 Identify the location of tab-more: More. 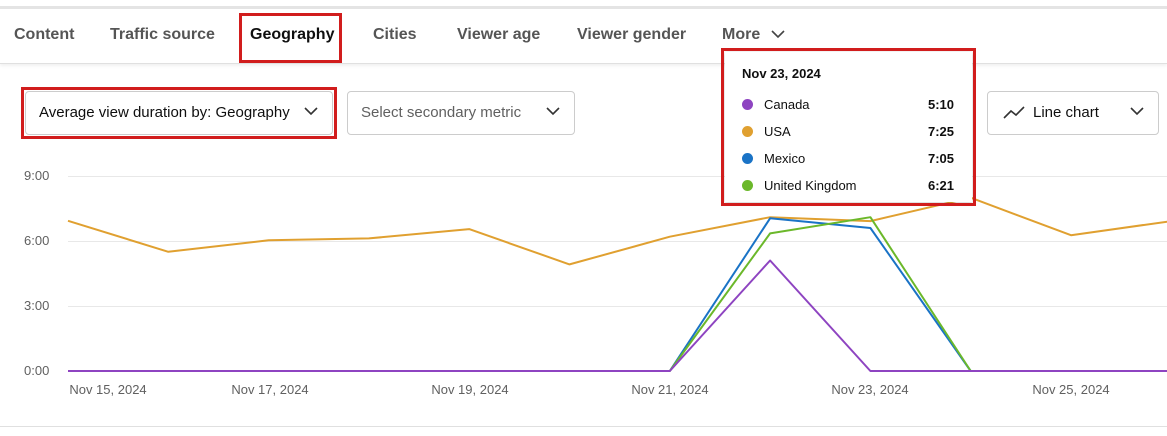
(753, 35).